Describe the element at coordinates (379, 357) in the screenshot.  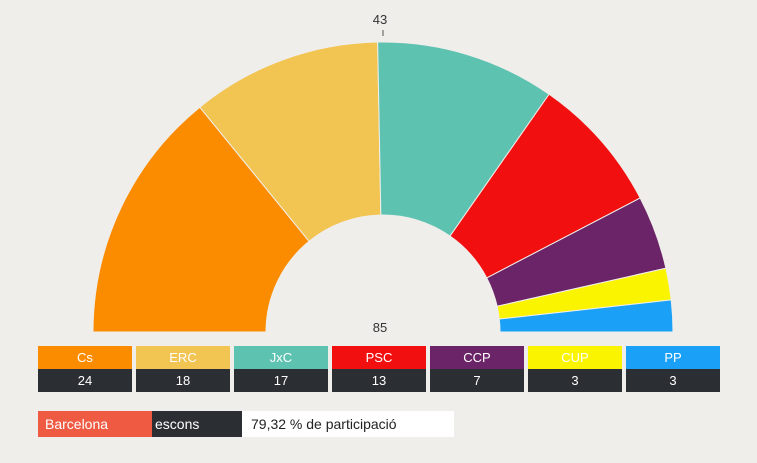
I see `party-name: PSC` at that location.